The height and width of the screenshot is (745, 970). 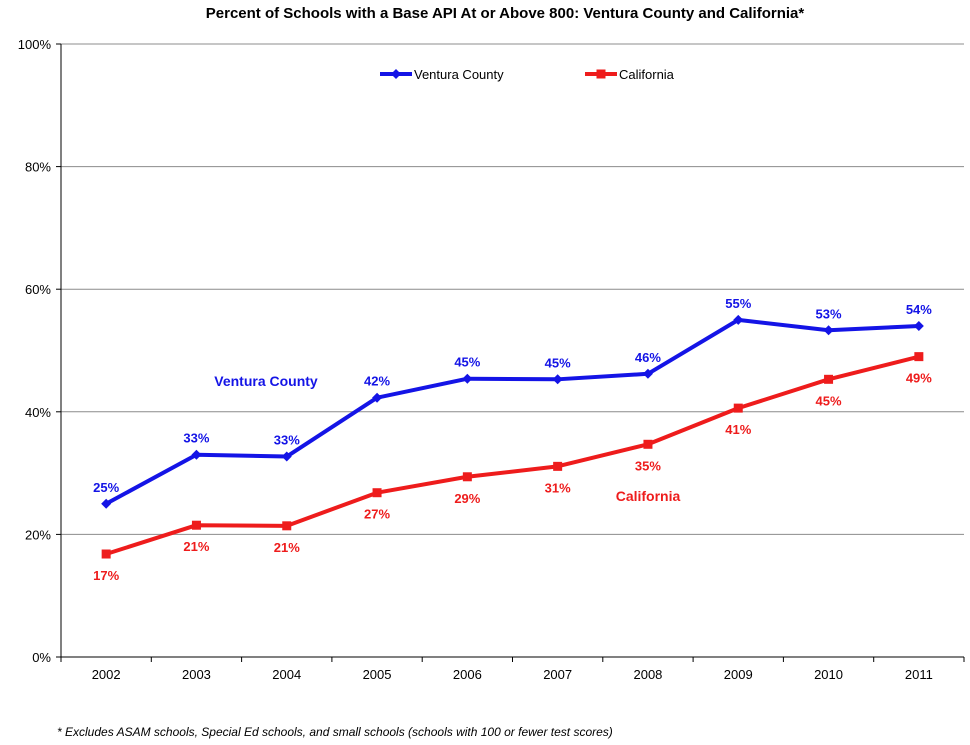 I want to click on series-annotation: Ventura County, so click(x=266, y=381).